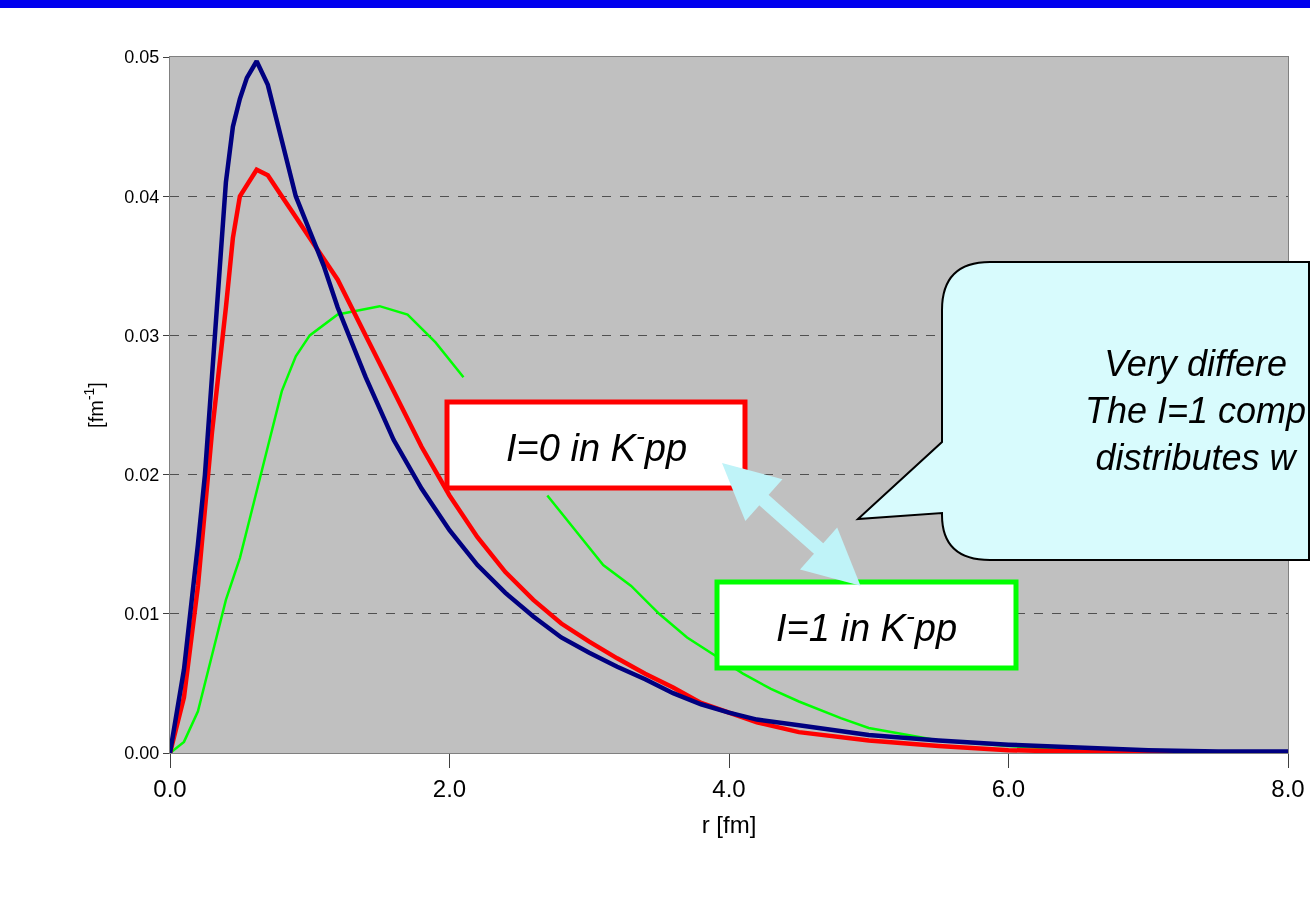 The width and height of the screenshot is (1310, 916). I want to click on y-tick-label: 0.04, so click(142, 196).